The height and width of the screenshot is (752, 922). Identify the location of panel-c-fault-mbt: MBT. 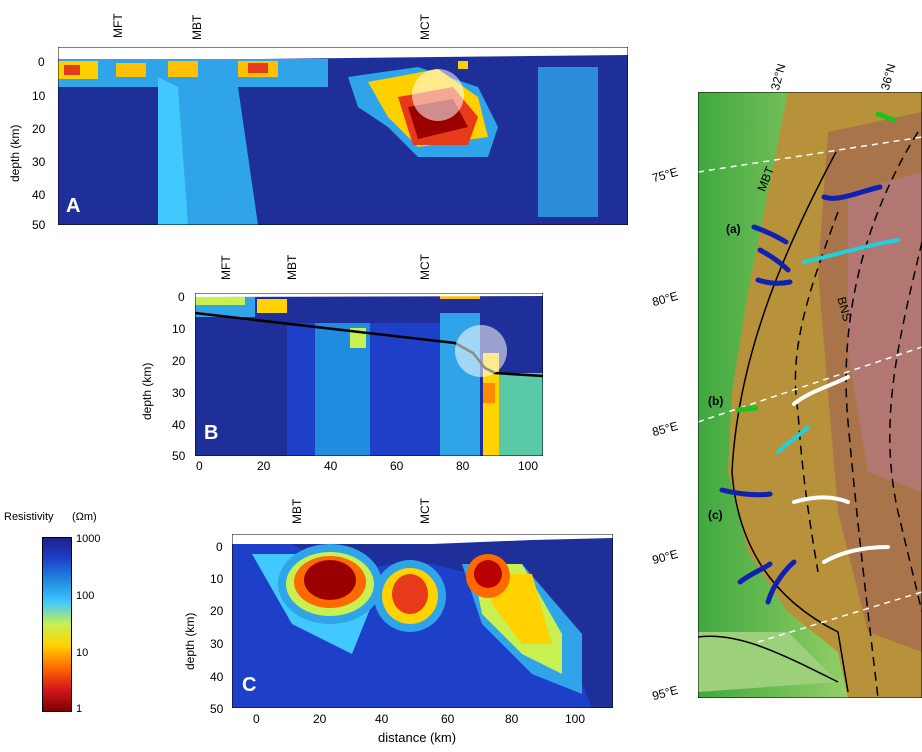
(297, 511).